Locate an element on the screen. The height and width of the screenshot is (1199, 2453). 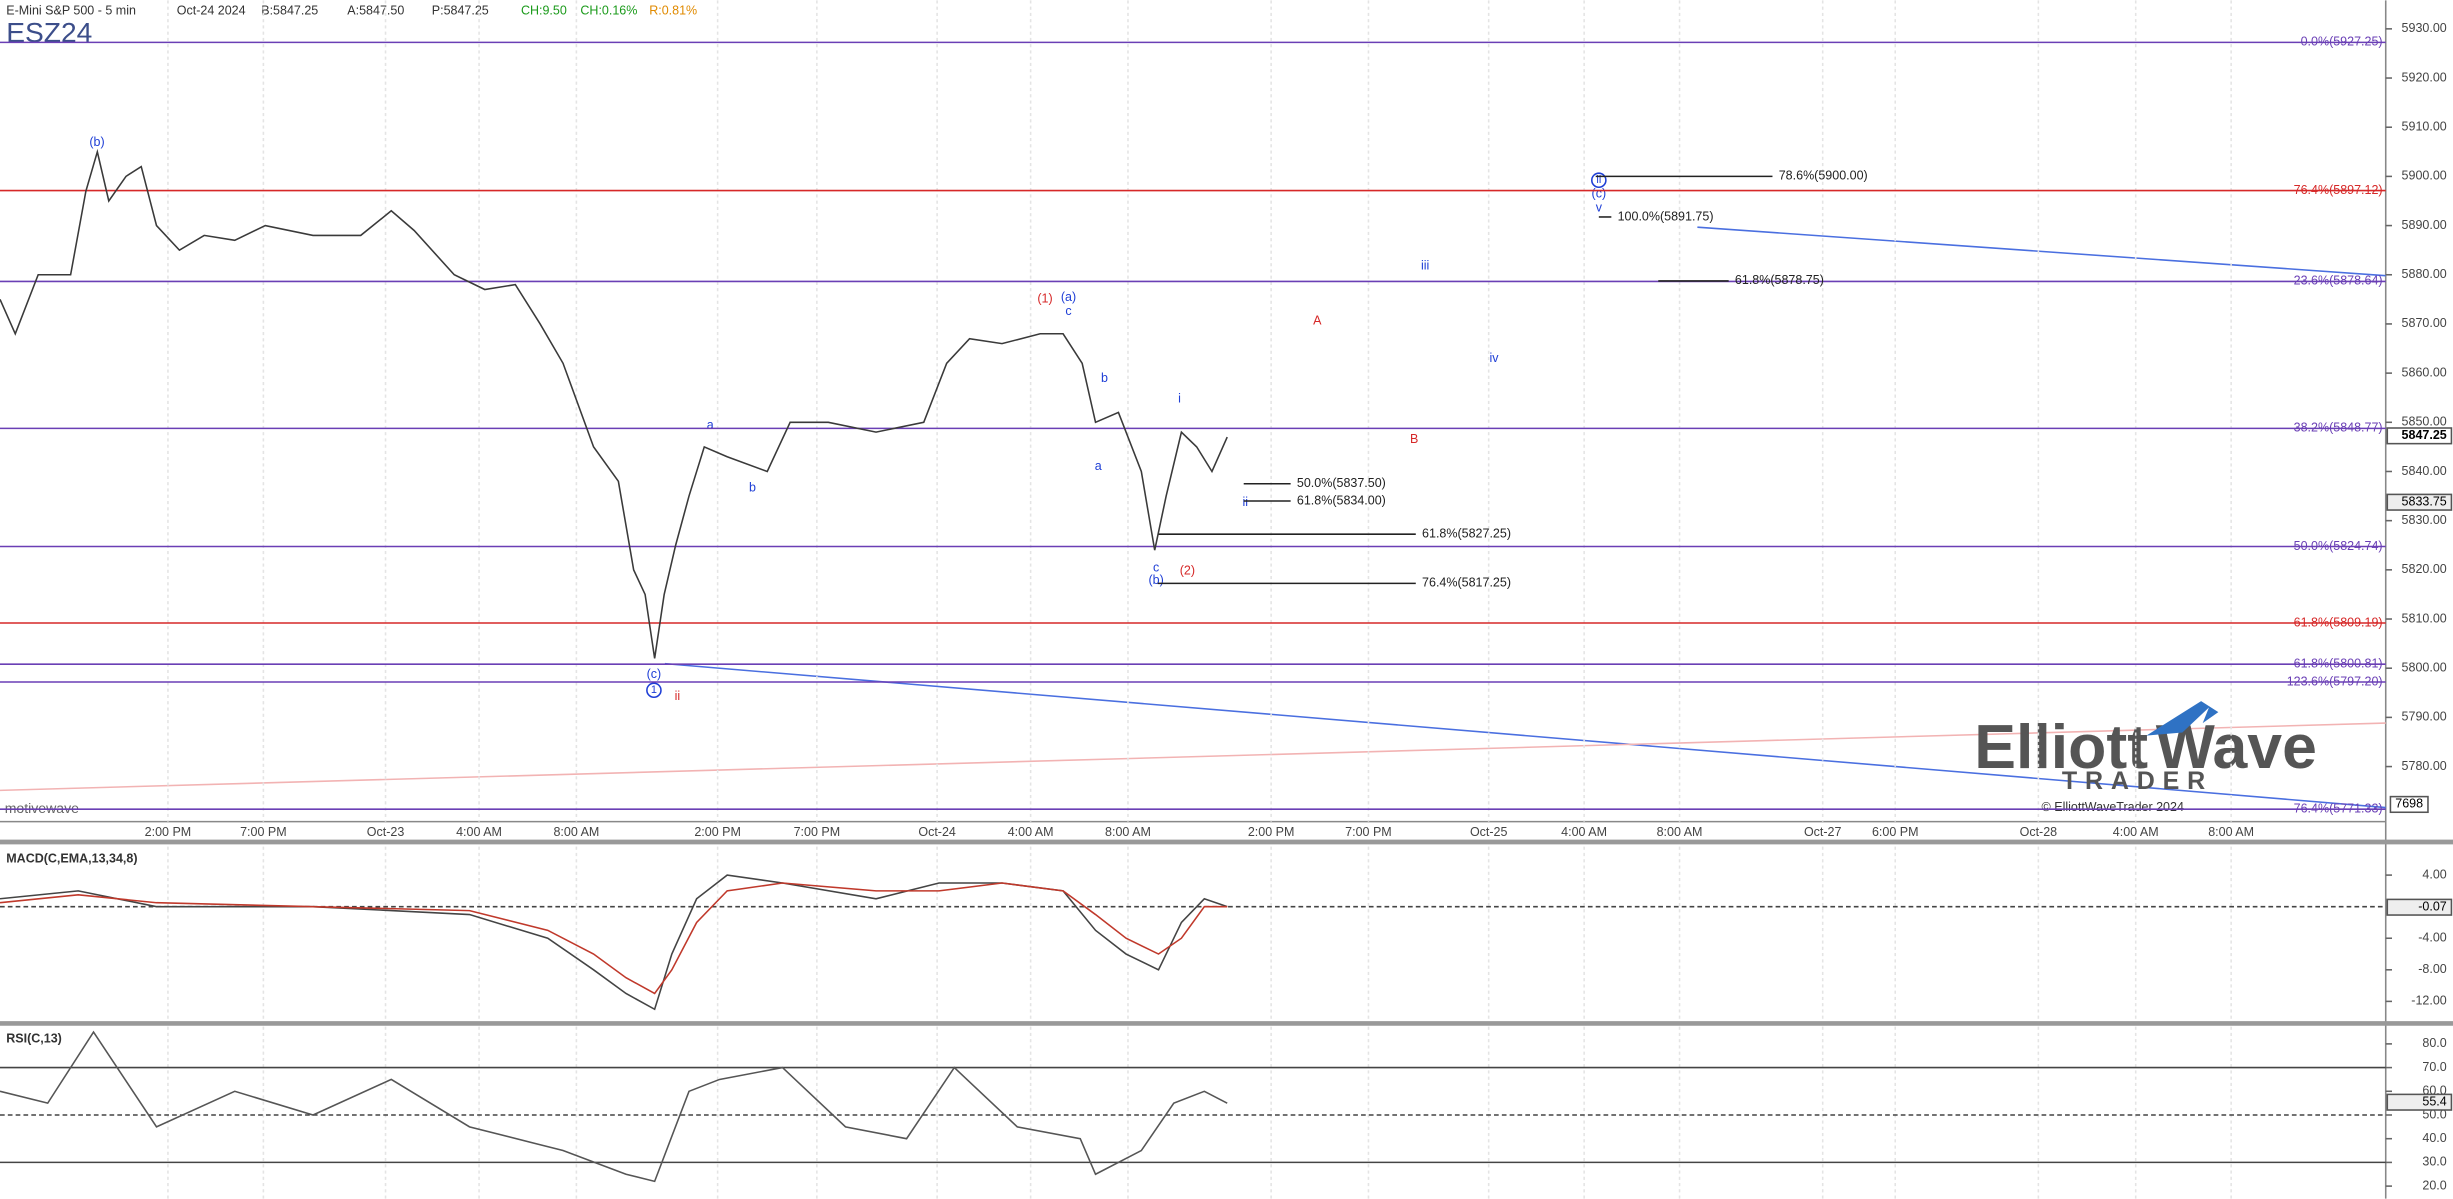
y-tick-label: 5820.00 is located at coordinates (2424, 569).